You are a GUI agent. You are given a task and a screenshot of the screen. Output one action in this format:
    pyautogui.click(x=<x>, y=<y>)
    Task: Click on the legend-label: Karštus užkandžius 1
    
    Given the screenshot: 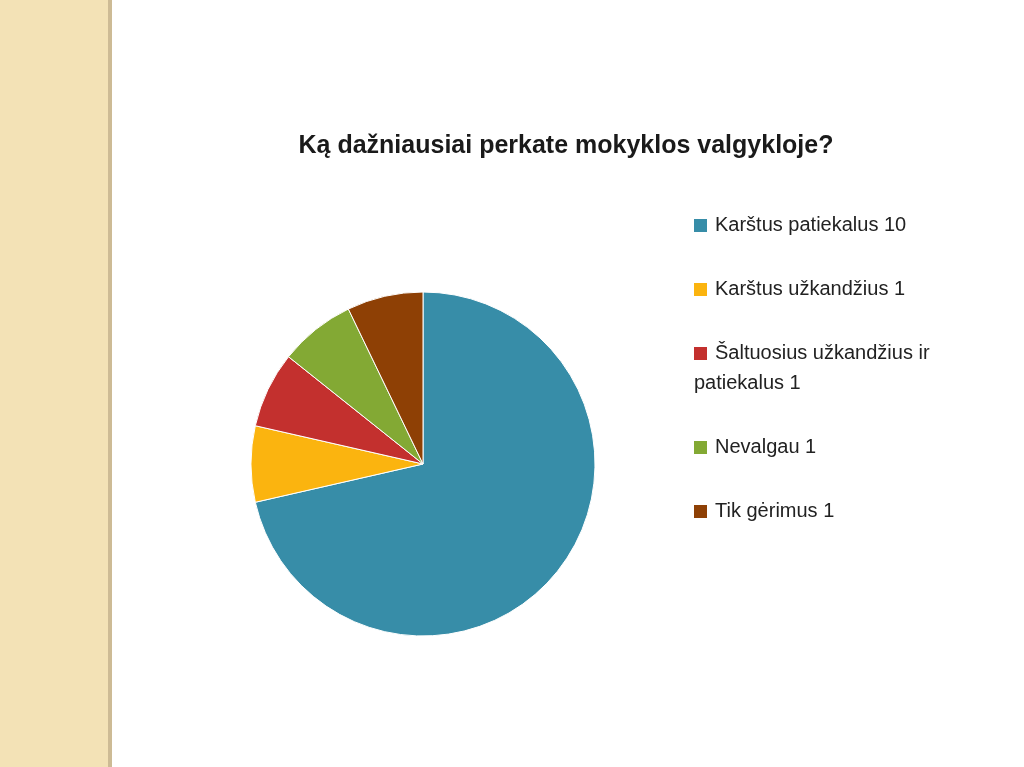 What is the action you would take?
    pyautogui.click(x=810, y=287)
    